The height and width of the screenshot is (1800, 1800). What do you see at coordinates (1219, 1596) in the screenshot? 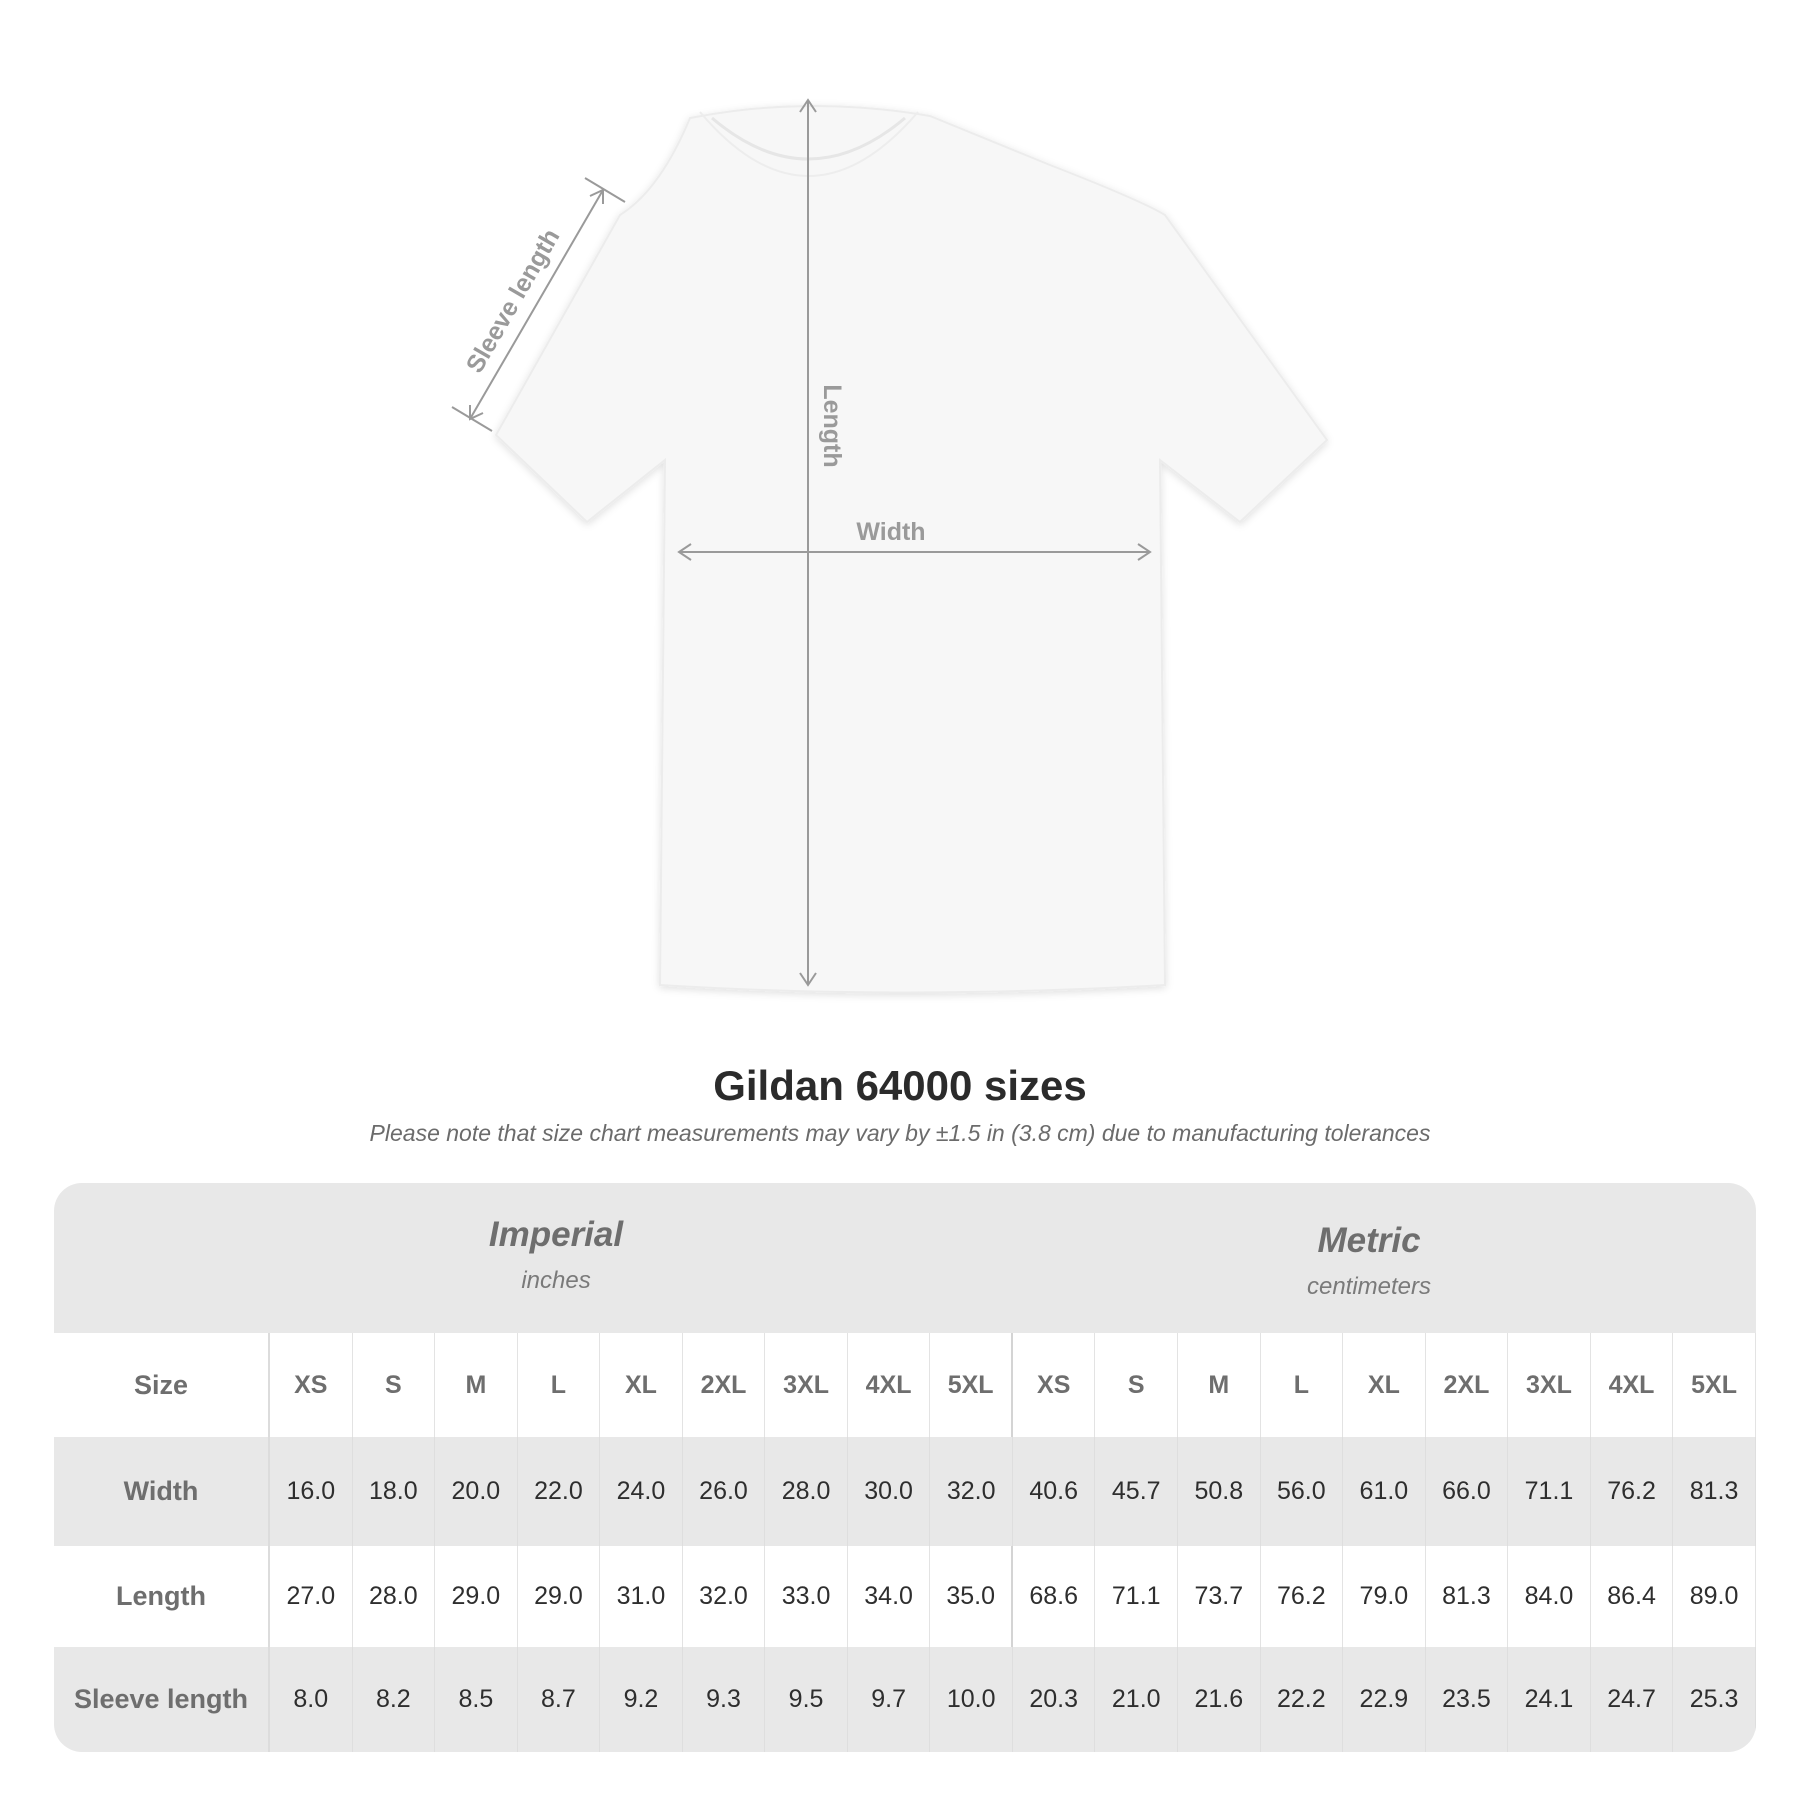
I see `table-cell: 73.7` at bounding box center [1219, 1596].